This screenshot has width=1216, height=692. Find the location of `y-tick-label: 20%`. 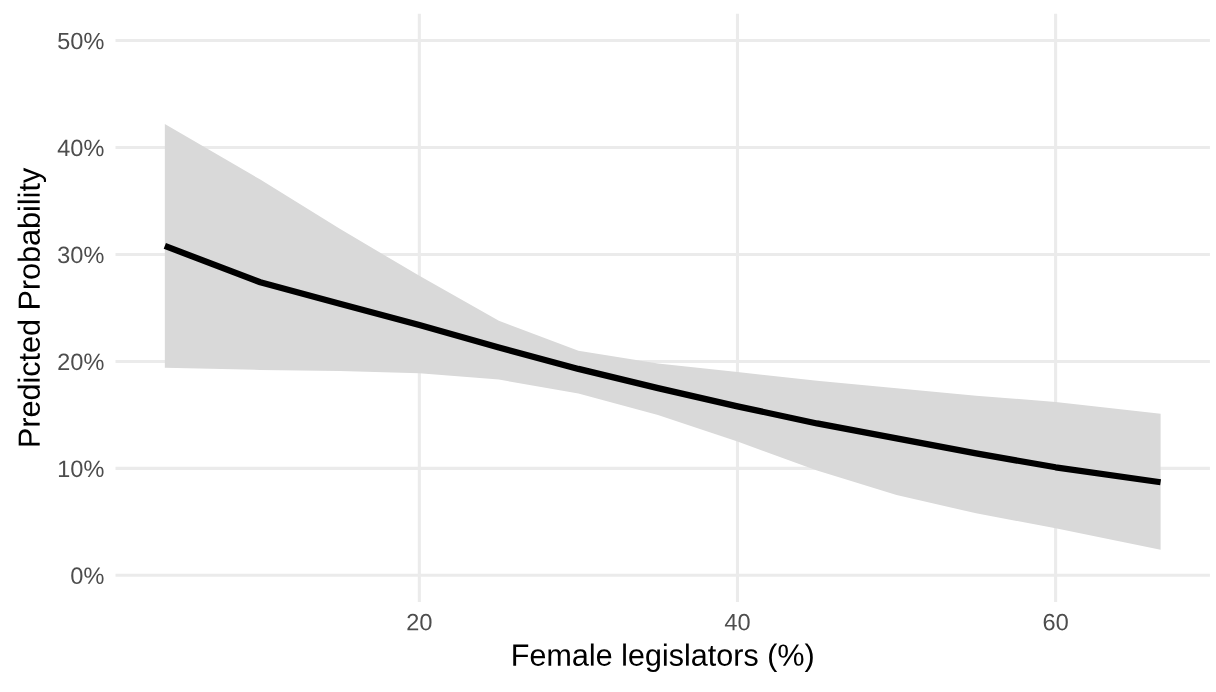

y-tick-label: 20% is located at coordinates (81, 362).